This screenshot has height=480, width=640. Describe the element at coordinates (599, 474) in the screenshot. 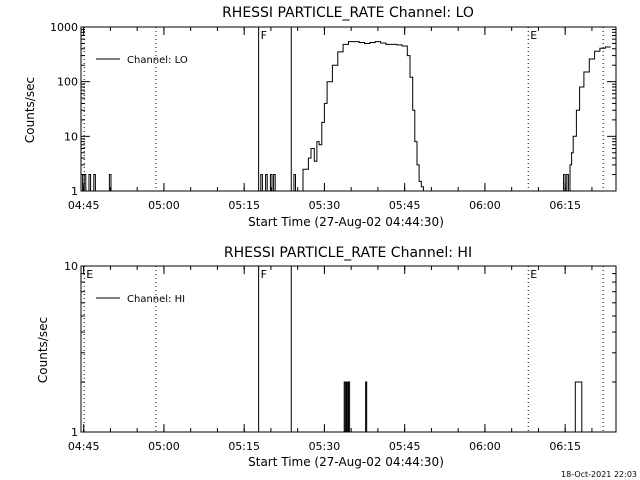

I see `generation-timestamp: 18-Oct-2021 22:03` at that location.